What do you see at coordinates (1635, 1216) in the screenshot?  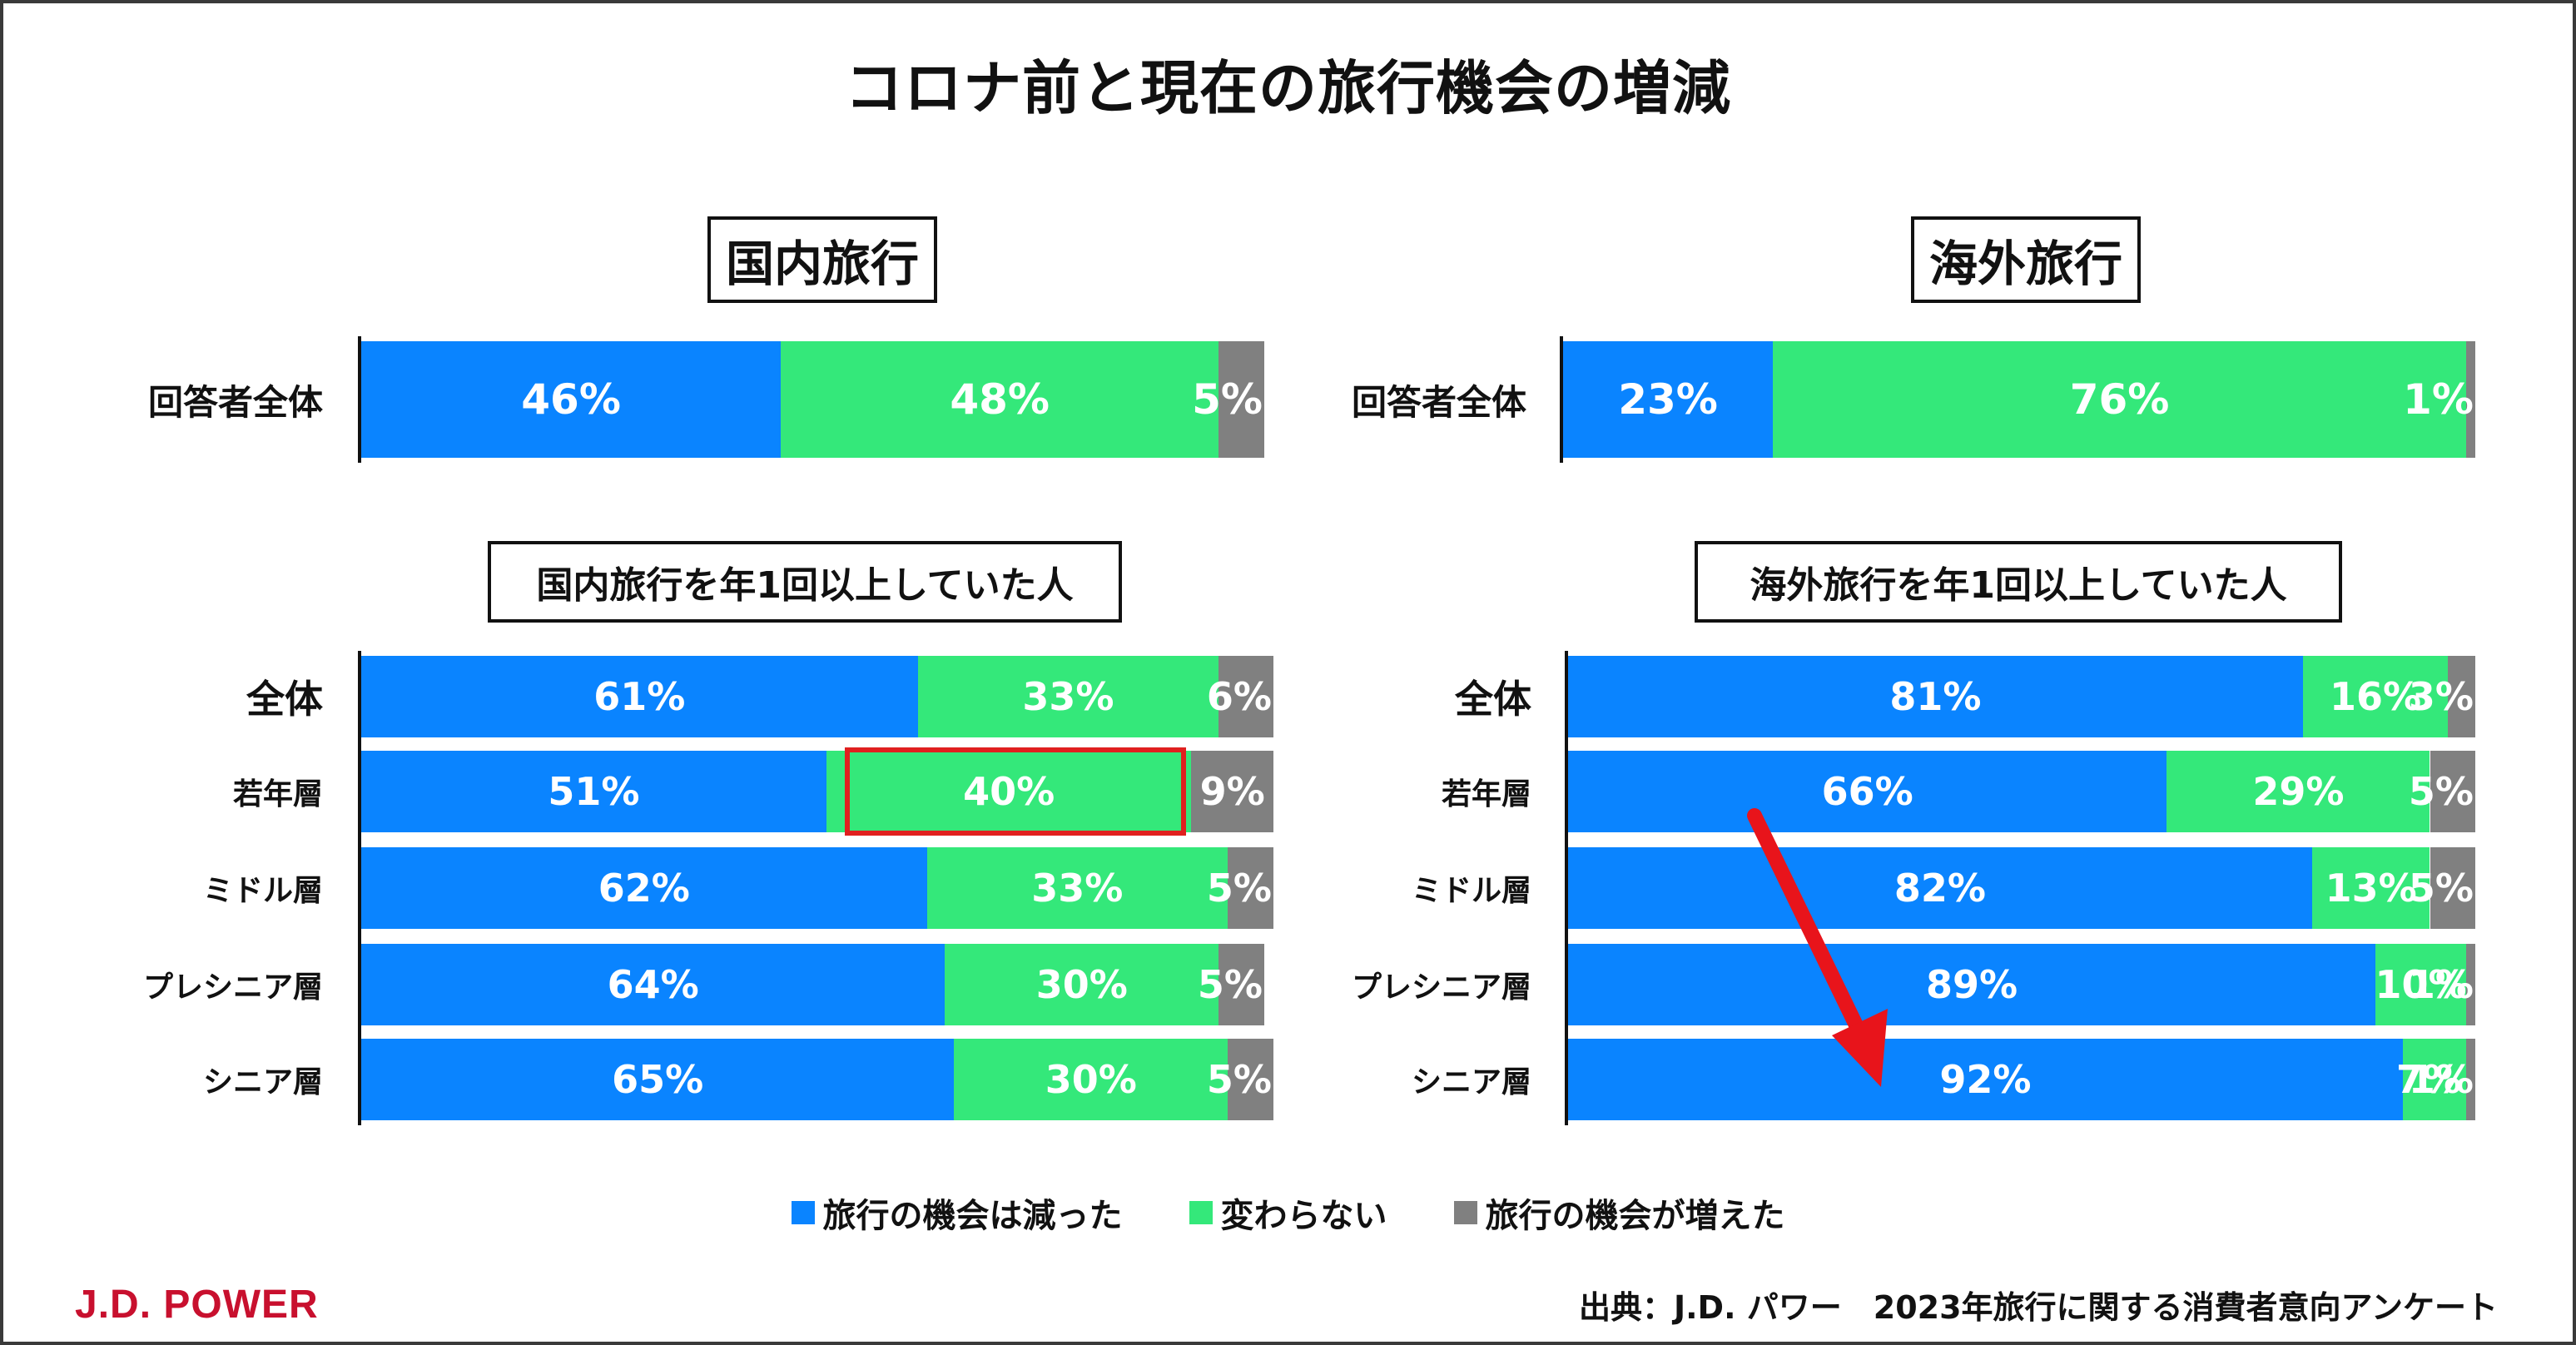 I see `legend-label-increased: 旅行の機会が増えた` at bounding box center [1635, 1216].